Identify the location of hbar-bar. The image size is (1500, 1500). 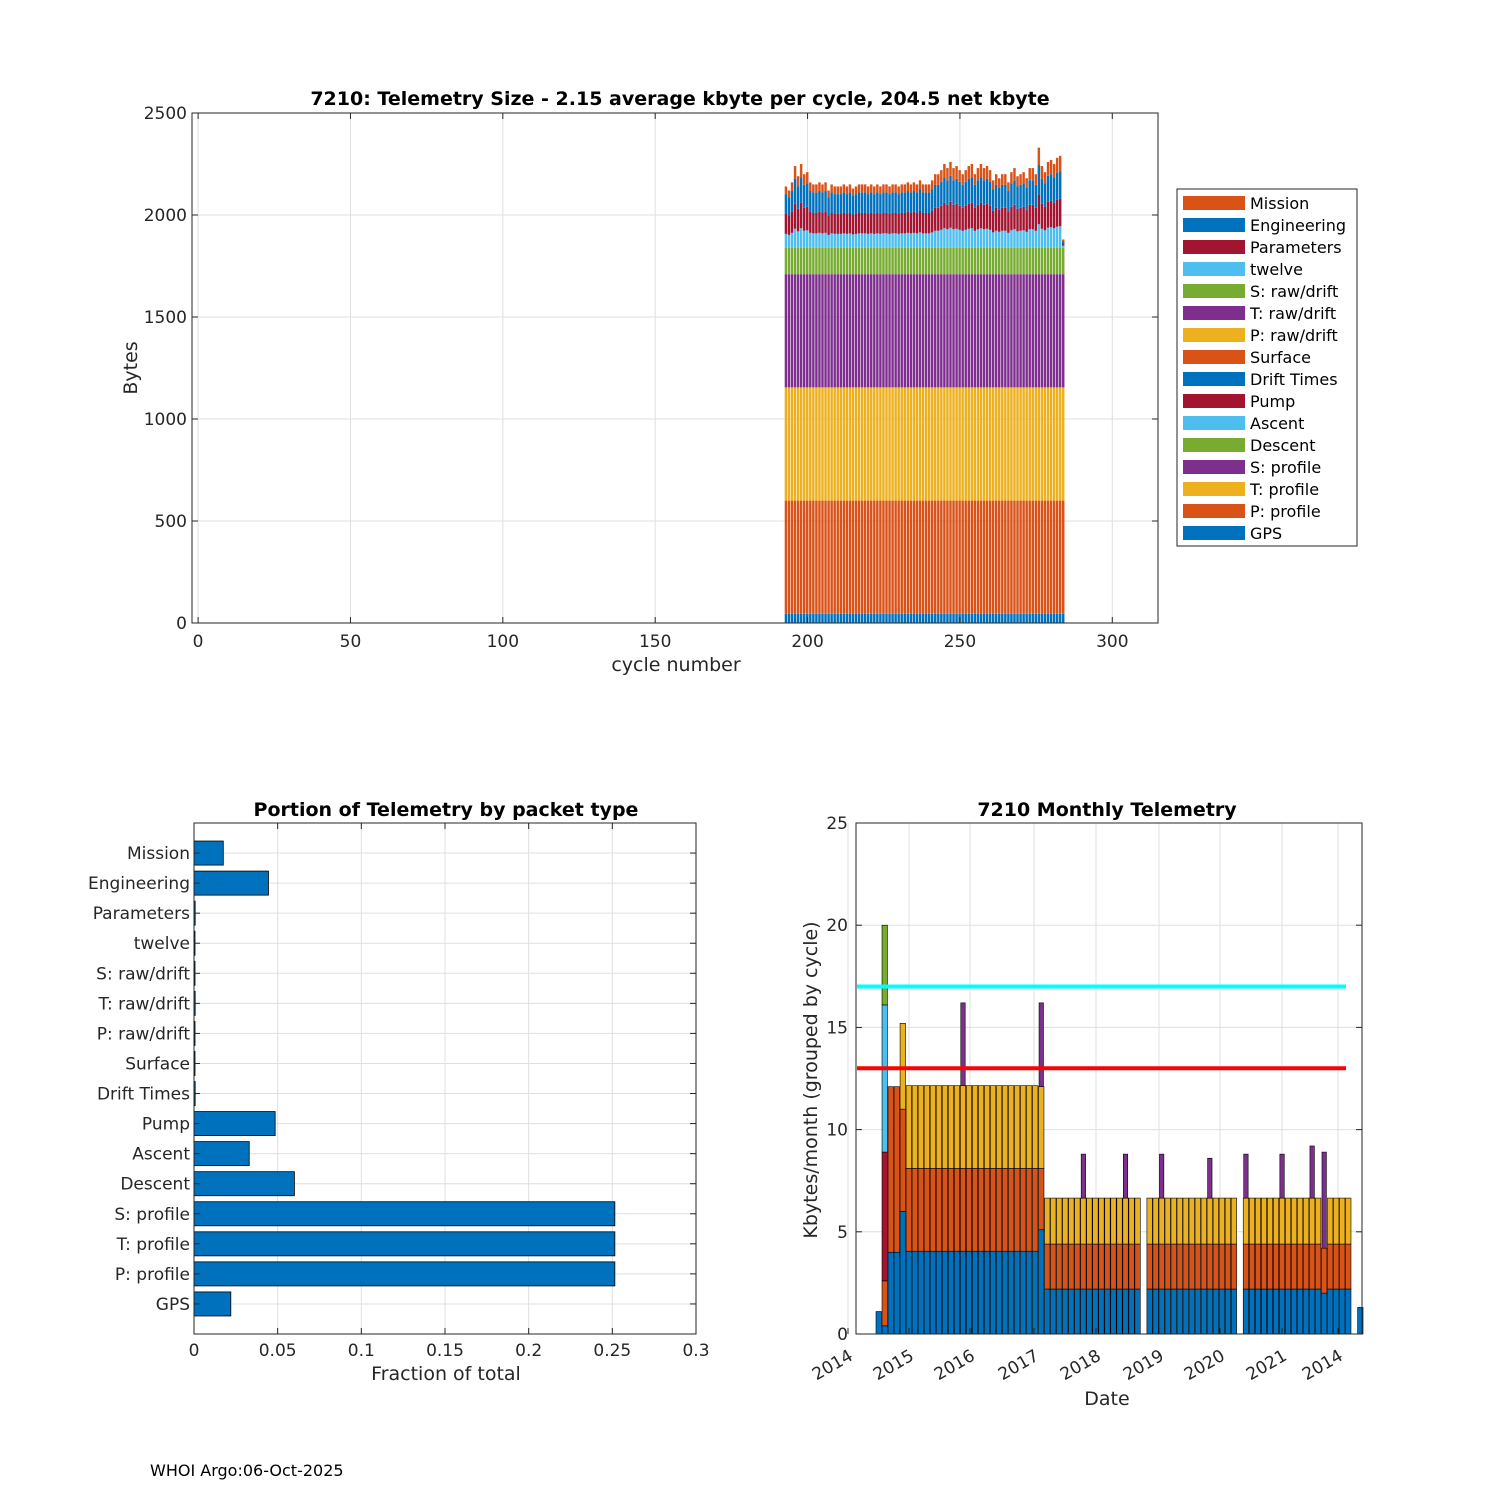
(404, 1244).